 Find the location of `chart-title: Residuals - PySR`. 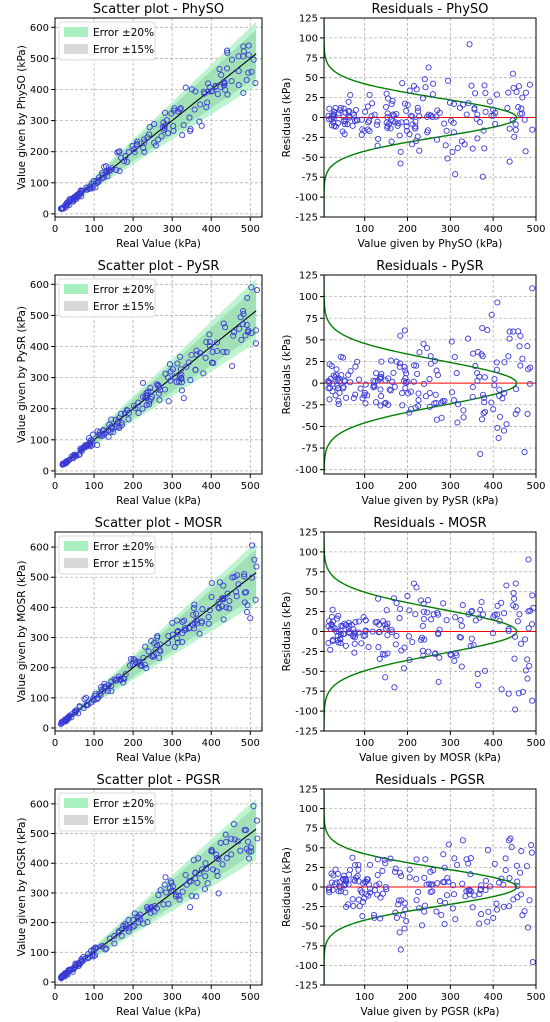

chart-title: Residuals - PySR is located at coordinates (429, 266).